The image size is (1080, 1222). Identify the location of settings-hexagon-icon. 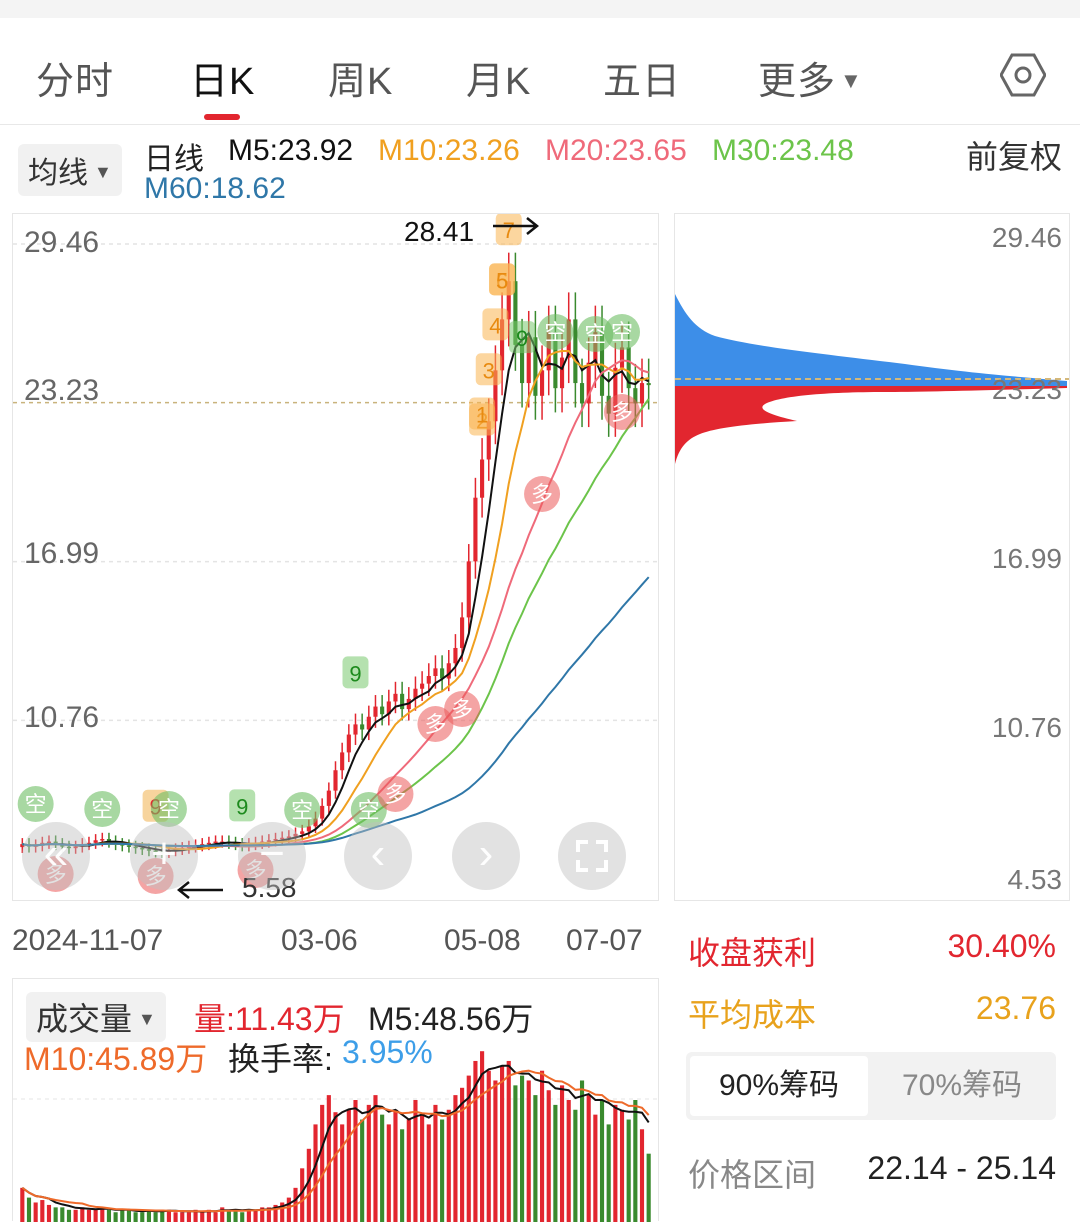
(1023, 75).